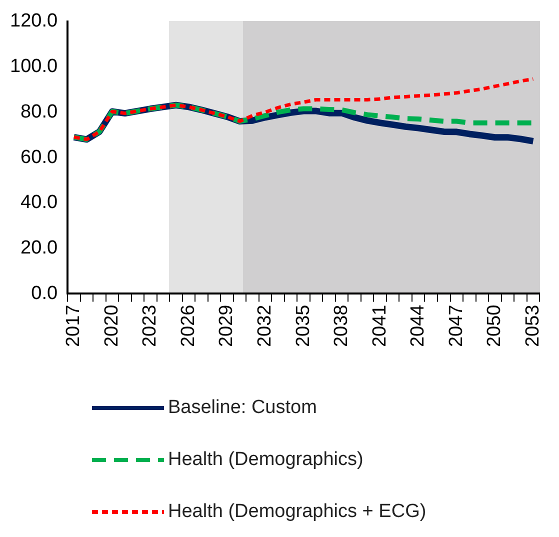 The height and width of the screenshot is (537, 559). What do you see at coordinates (227, 326) in the screenshot?
I see `x-tick-label: 2029` at bounding box center [227, 326].